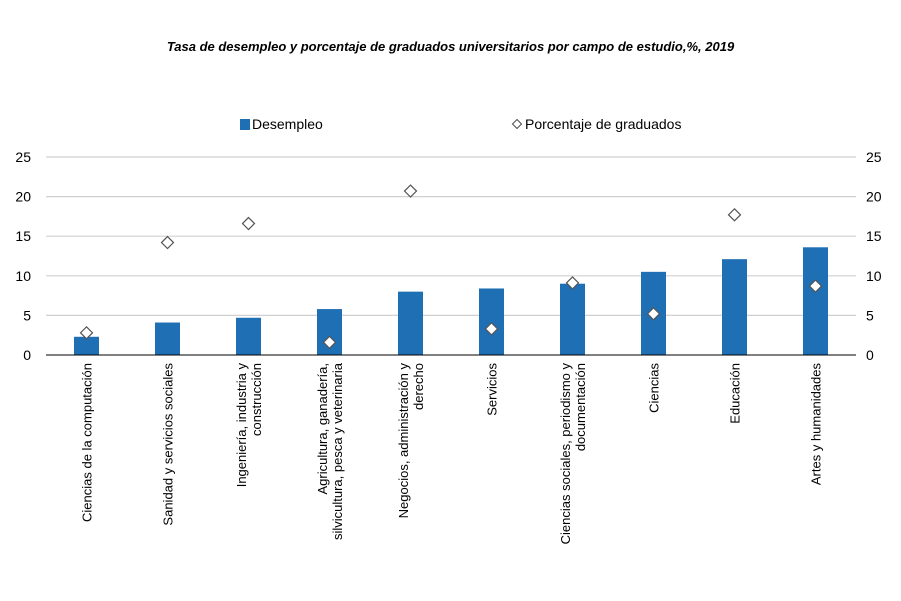 The width and height of the screenshot is (901, 601). Describe the element at coordinates (337, 451) in the screenshot. I see `x-tick-label-line: silvicultura, pesca y veterinaria` at that location.